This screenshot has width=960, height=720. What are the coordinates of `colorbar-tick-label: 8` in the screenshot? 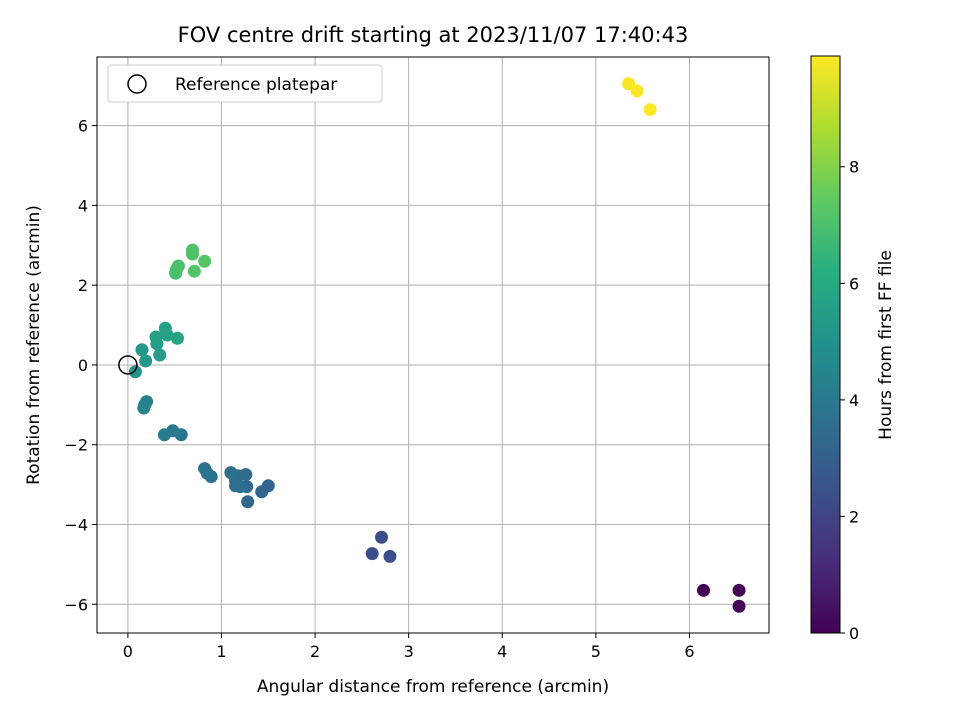 It's located at (854, 167).